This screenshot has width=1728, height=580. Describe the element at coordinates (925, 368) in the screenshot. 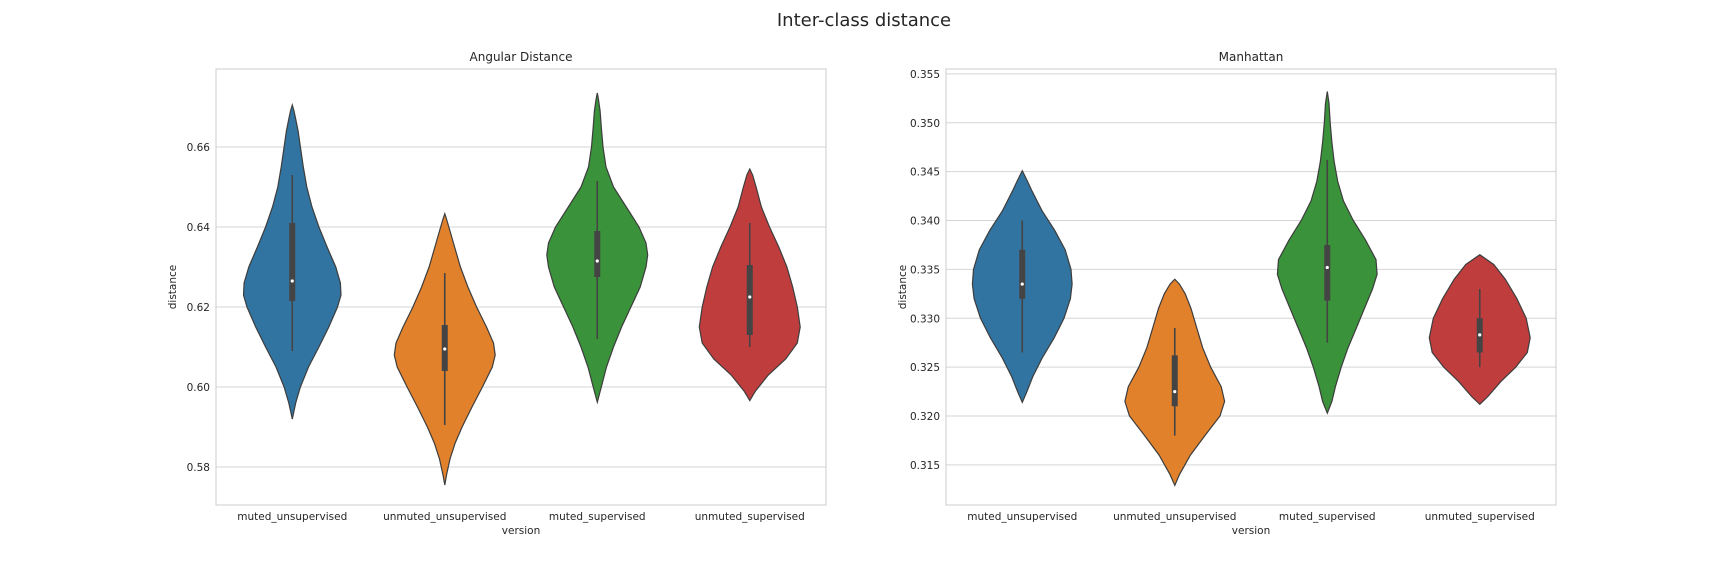

I see `y-tick-label: 0.325` at that location.